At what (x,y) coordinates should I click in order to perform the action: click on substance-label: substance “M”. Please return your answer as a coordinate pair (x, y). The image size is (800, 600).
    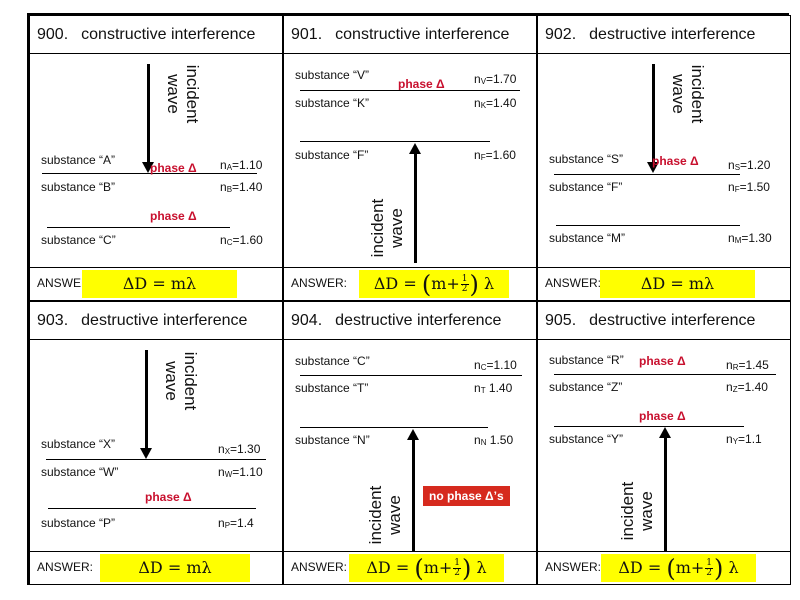
    Looking at the image, I should click on (587, 238).